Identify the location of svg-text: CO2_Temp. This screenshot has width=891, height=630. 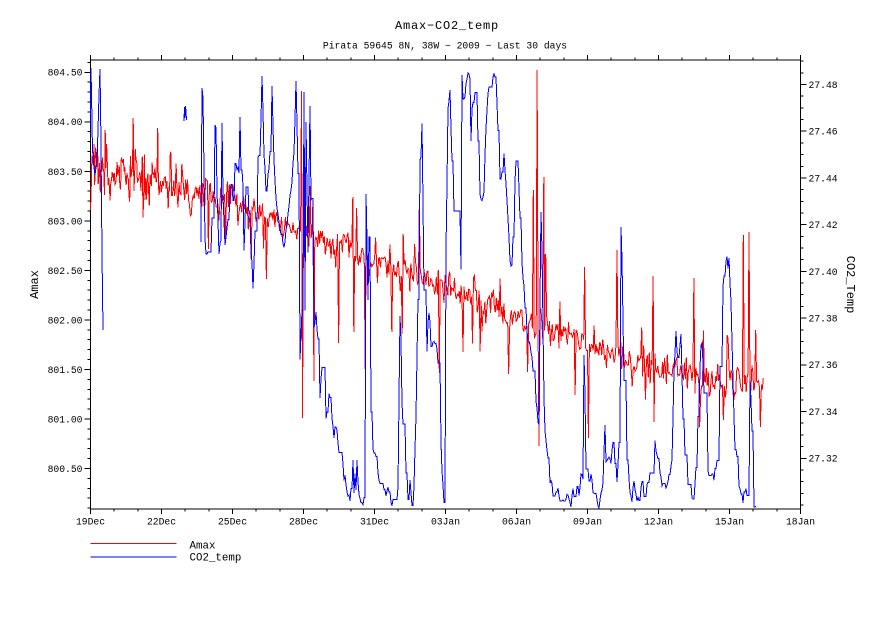
(850, 285).